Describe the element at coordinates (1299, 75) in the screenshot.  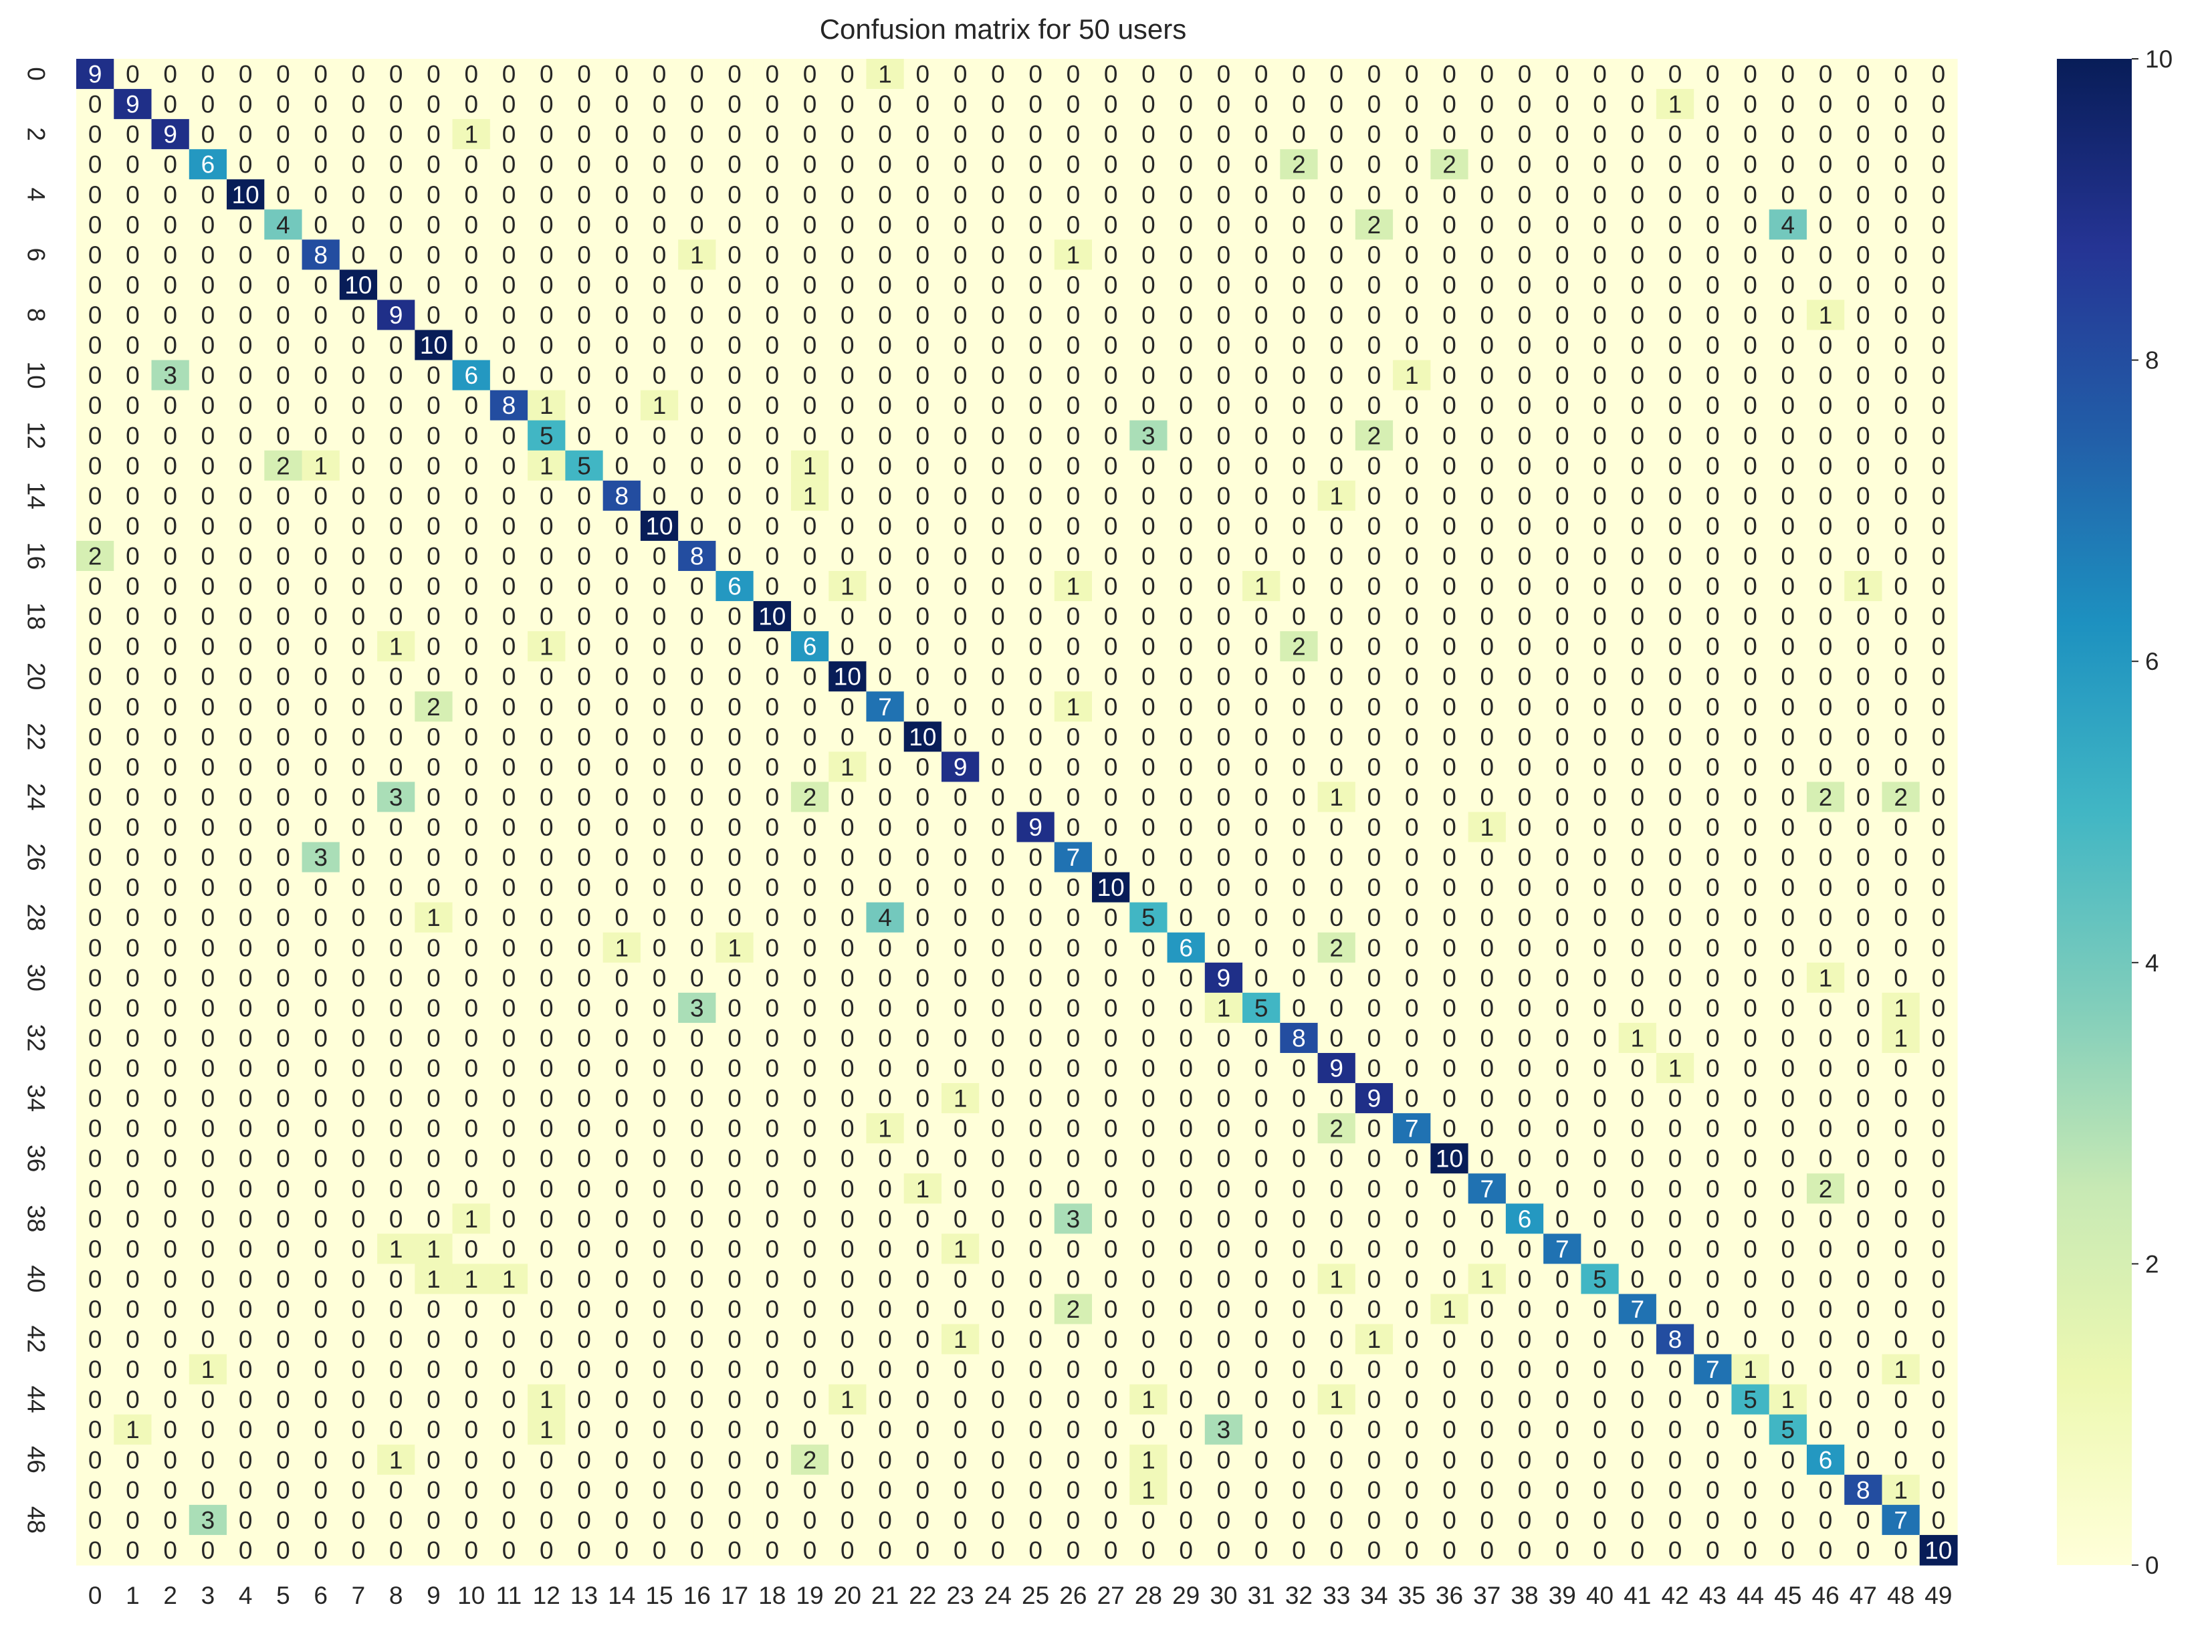
I see `heatmap-cell` at that location.